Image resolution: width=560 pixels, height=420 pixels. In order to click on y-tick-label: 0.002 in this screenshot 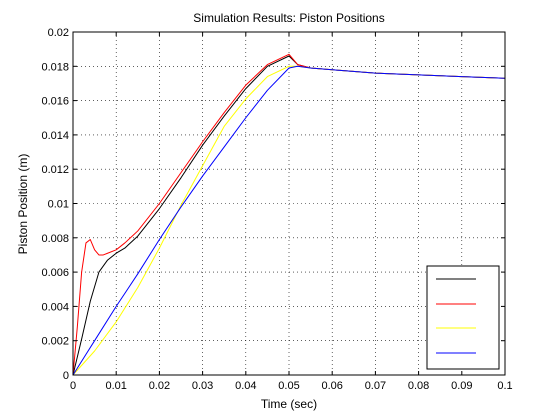, I will do `click(55, 342)`.